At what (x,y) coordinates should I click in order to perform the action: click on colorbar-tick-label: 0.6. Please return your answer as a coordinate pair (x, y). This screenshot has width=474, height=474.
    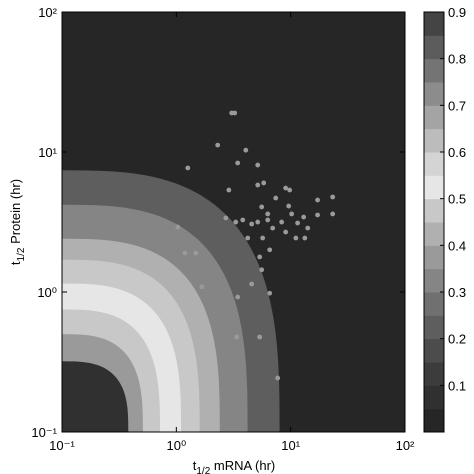
    Looking at the image, I should click on (457, 152).